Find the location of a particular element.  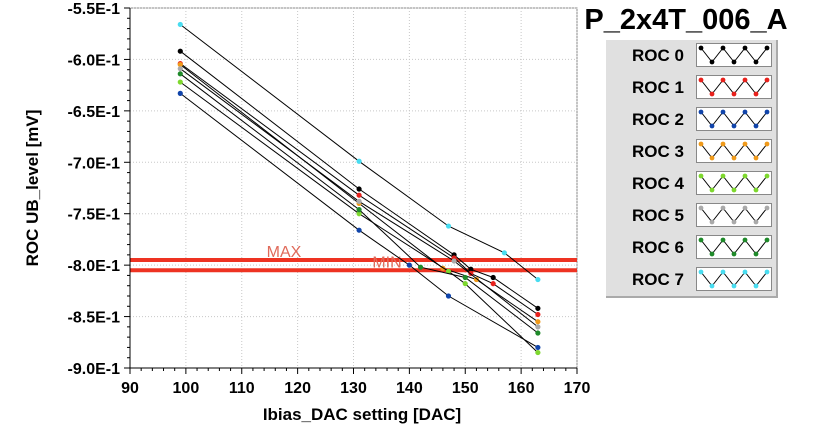

y-tick-label: -8.0E-1 is located at coordinates (94, 266).